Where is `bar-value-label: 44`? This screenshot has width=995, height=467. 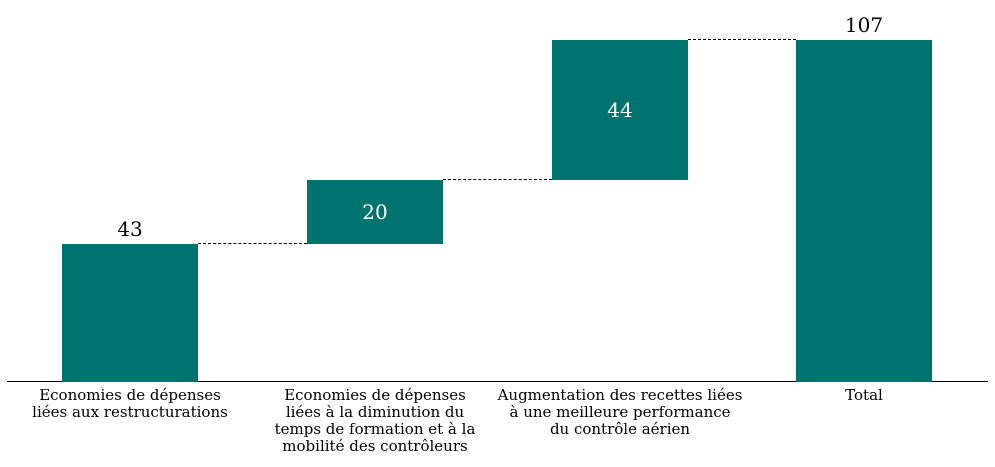
bar-value-label: 44 is located at coordinates (620, 110).